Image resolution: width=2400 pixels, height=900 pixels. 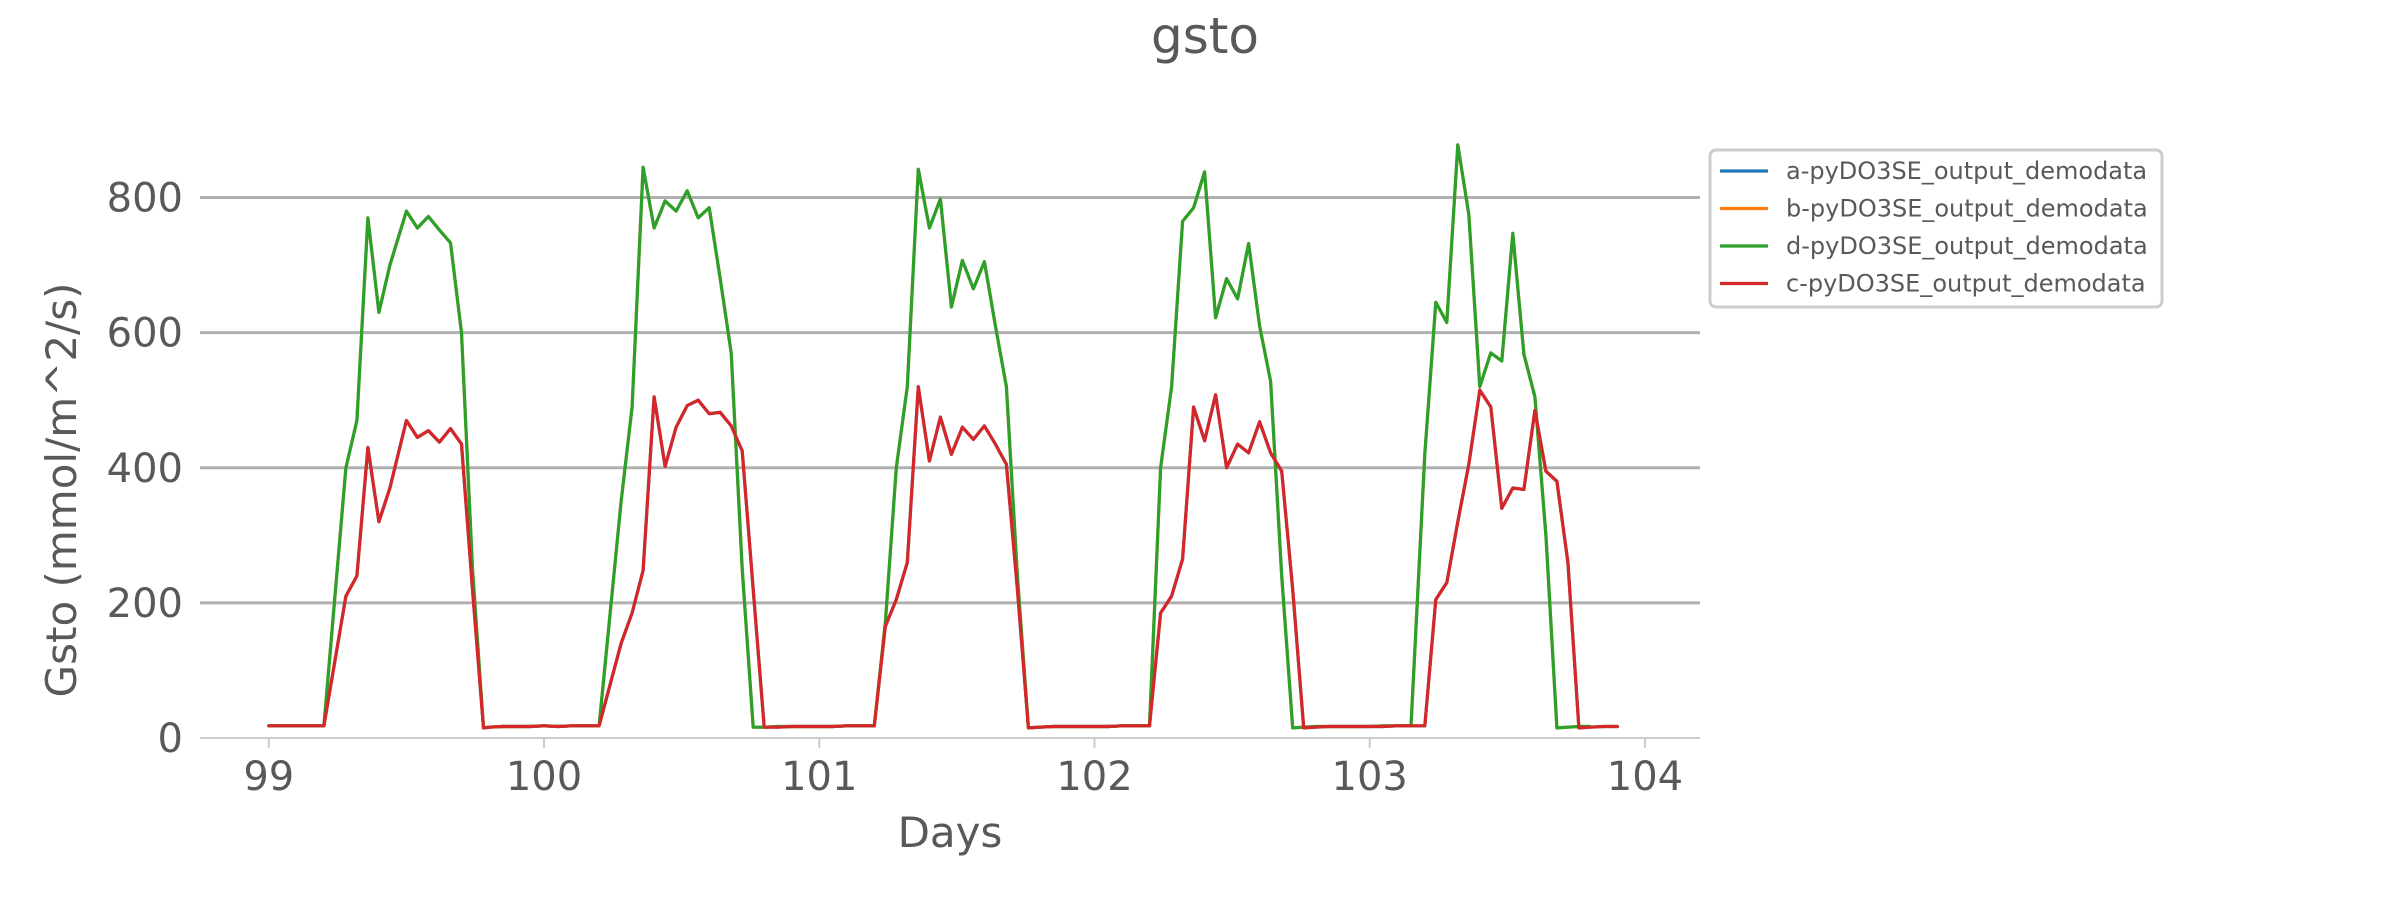 What do you see at coordinates (1967, 246) in the screenshot?
I see `legend-label: d-pyDO3SE_output_demodata` at bounding box center [1967, 246].